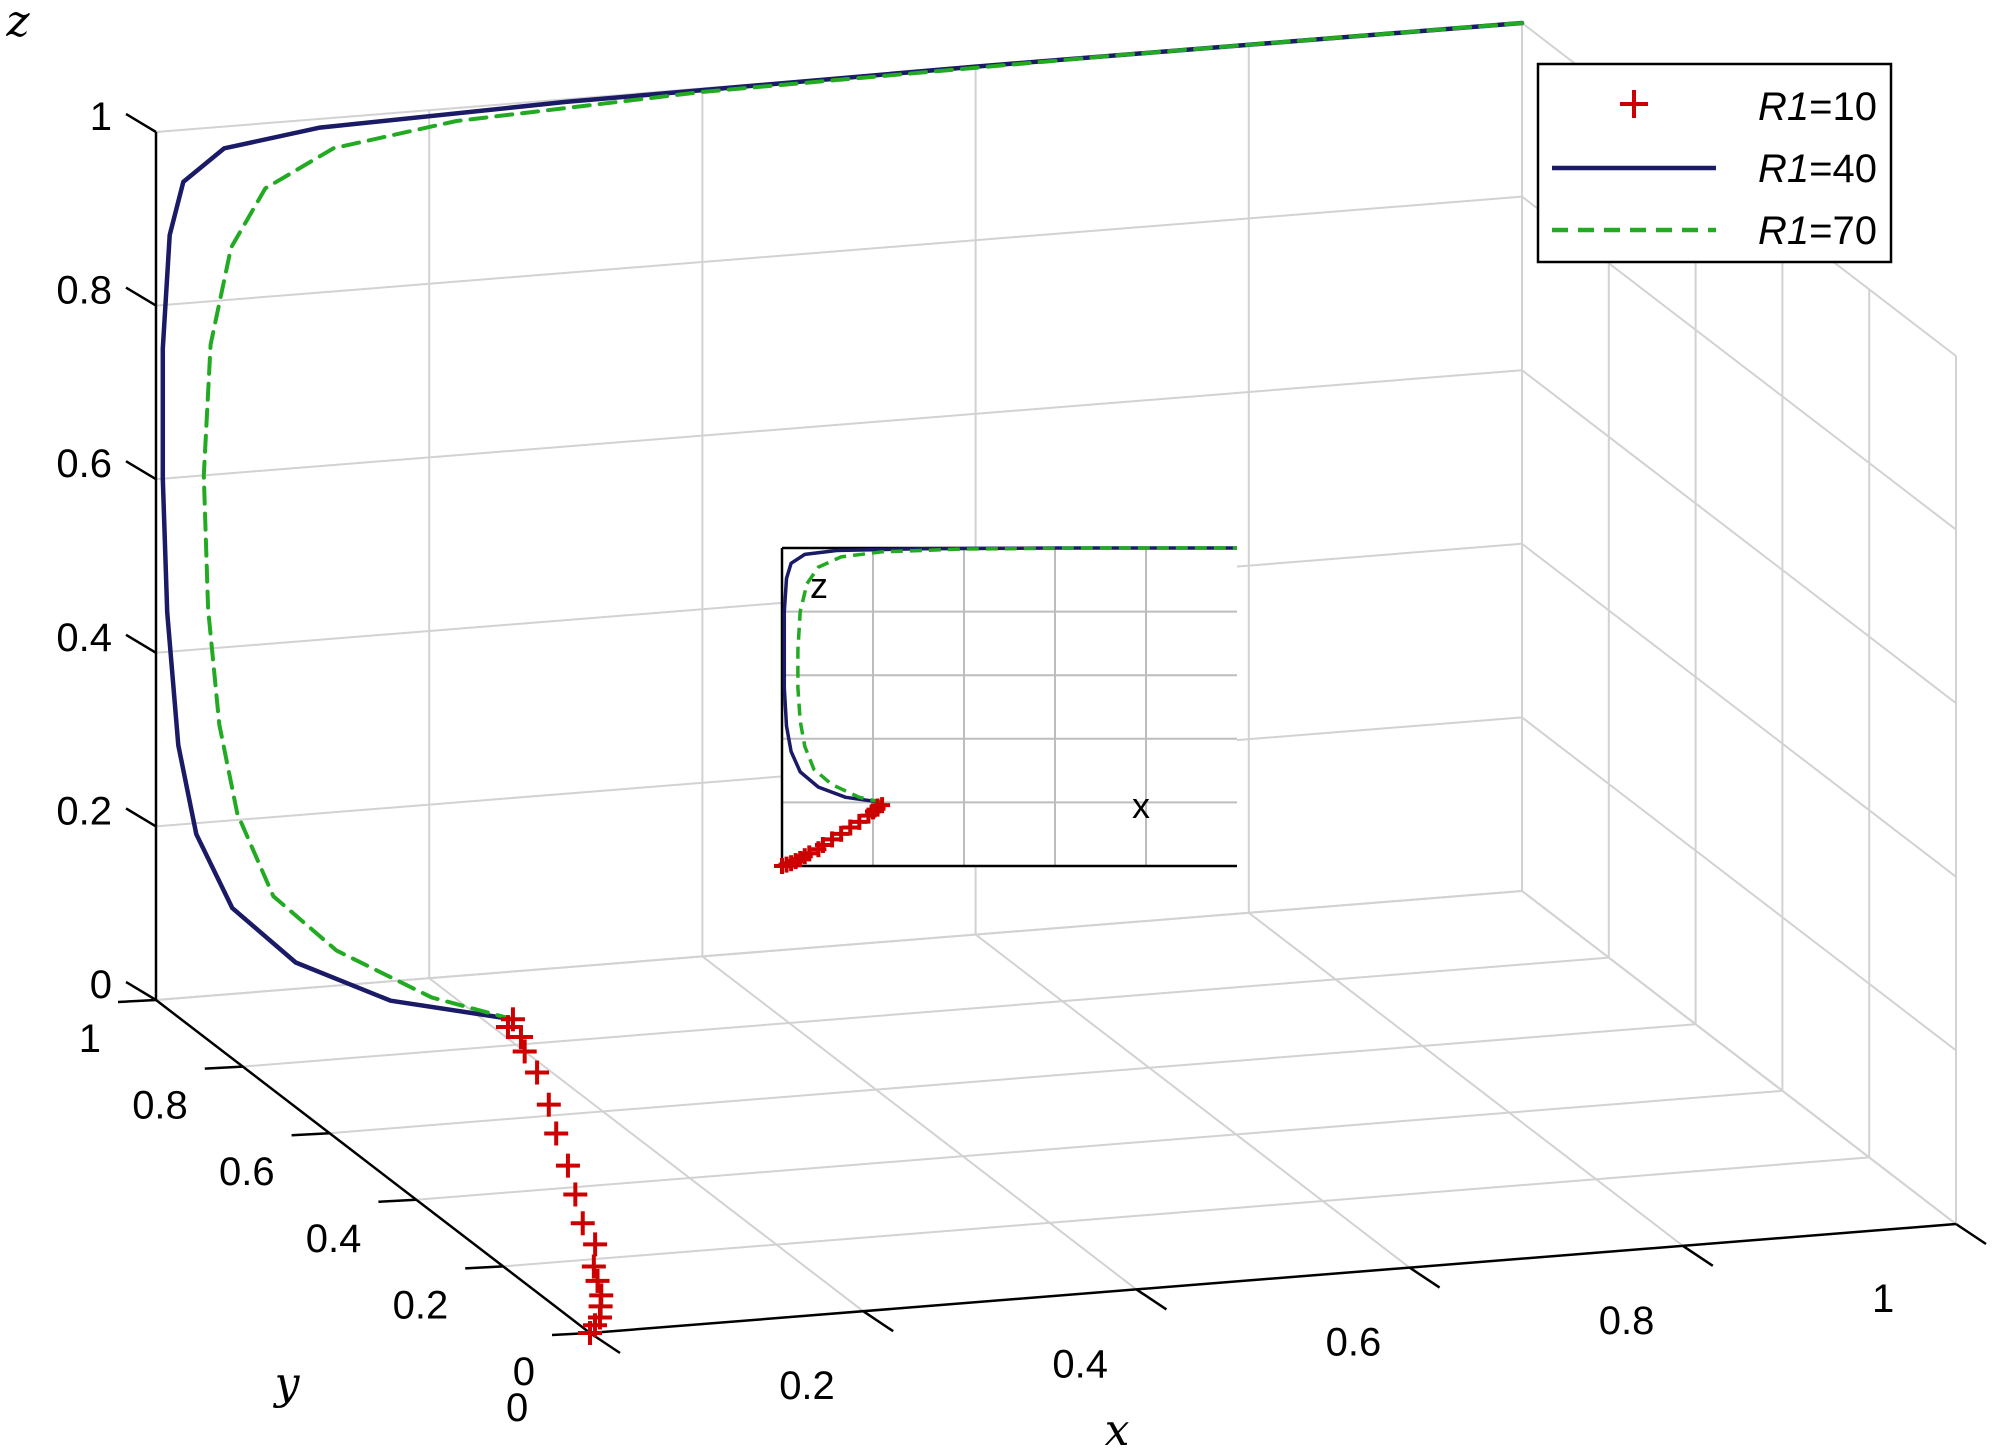  I want to click on y-tick-label: 0.4, so click(334, 1239).